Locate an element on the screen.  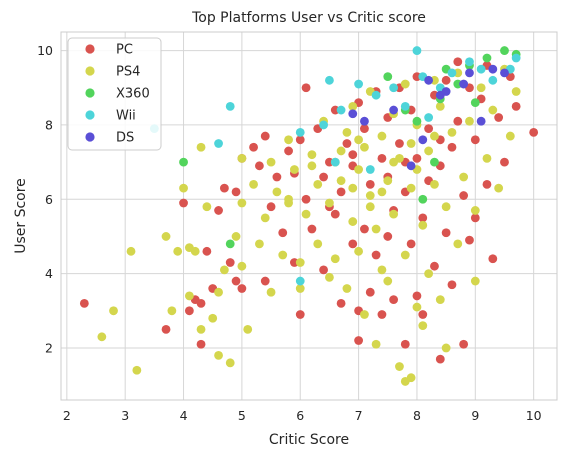
x-tick-label: 5 is located at coordinates (242, 415).